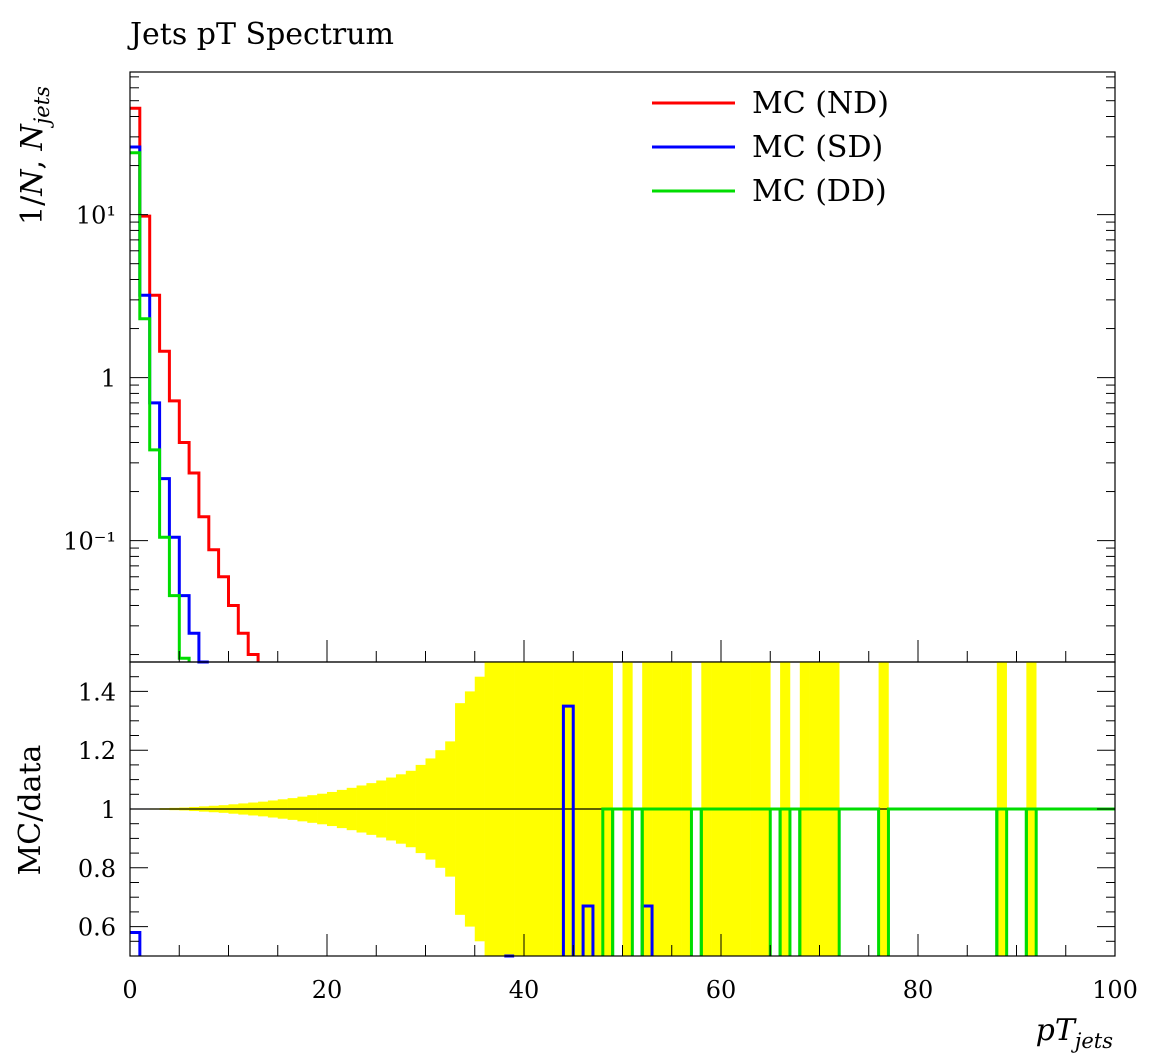 This screenshot has height=1056, width=1153. Describe the element at coordinates (97, 751) in the screenshot. I see `y-tick-label: 1.2` at that location.